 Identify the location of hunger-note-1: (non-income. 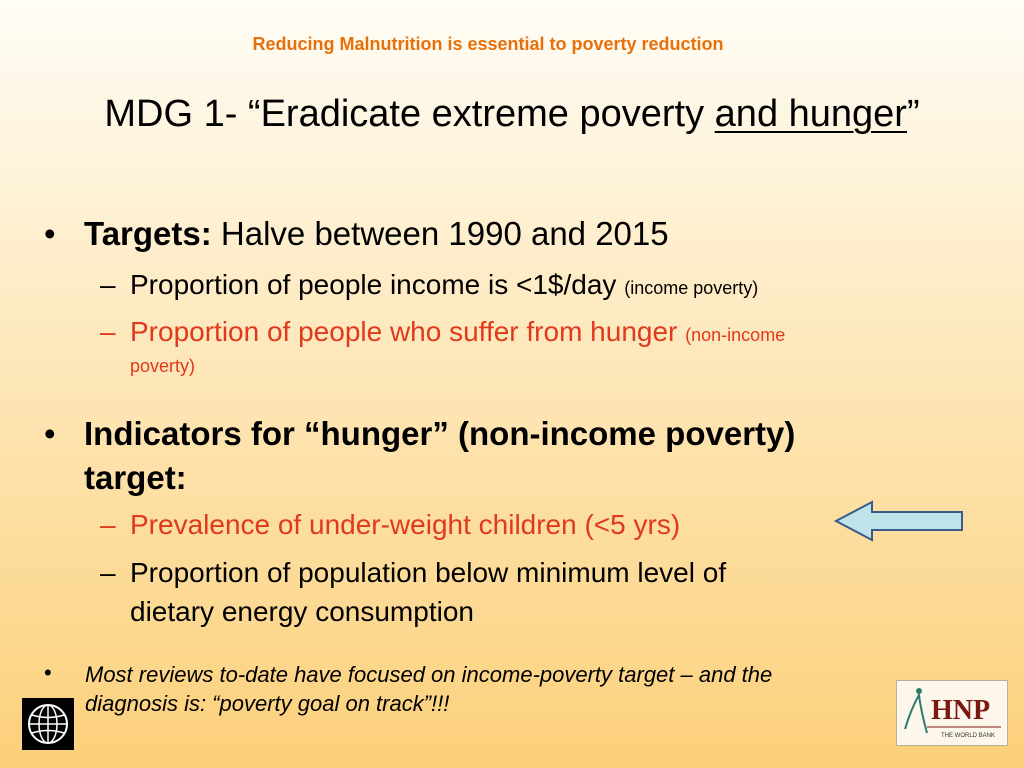
(735, 335).